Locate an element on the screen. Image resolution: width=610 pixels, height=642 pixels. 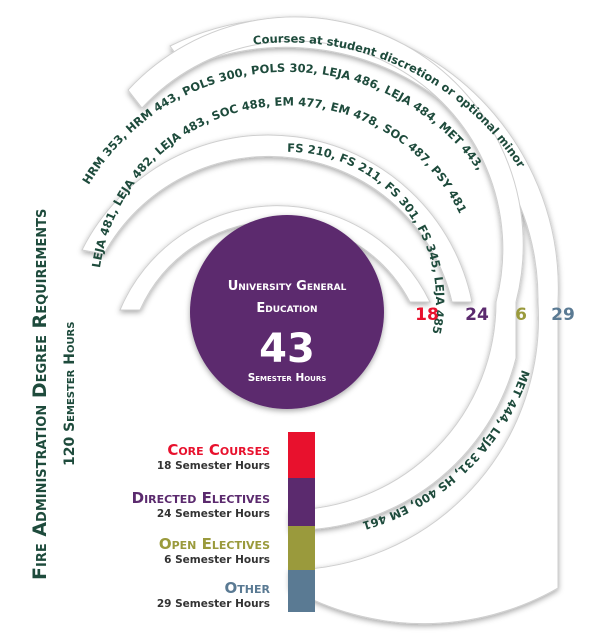
other-hours-value: 29 is located at coordinates (563, 315).